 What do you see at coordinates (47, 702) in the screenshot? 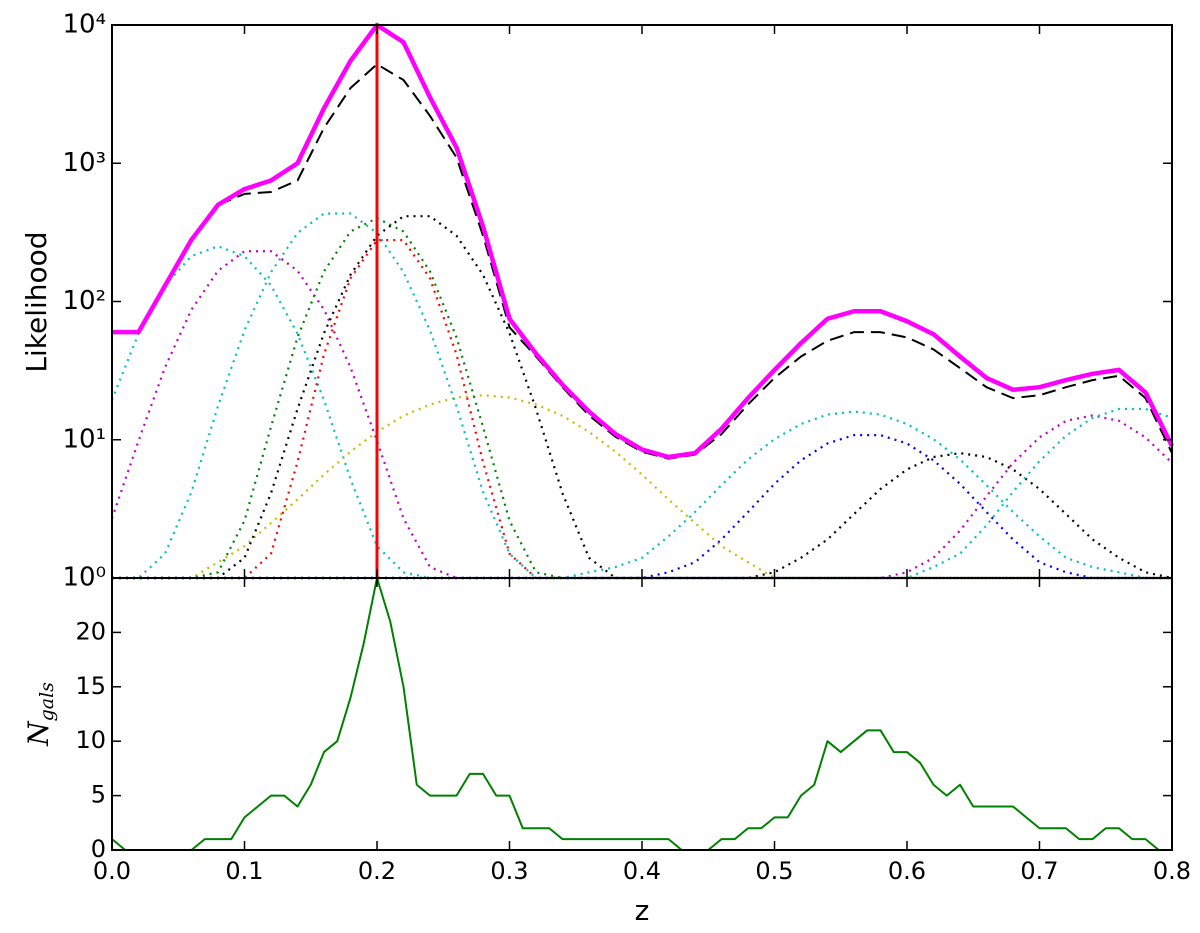
I see `label-sub: gals` at bounding box center [47, 702].